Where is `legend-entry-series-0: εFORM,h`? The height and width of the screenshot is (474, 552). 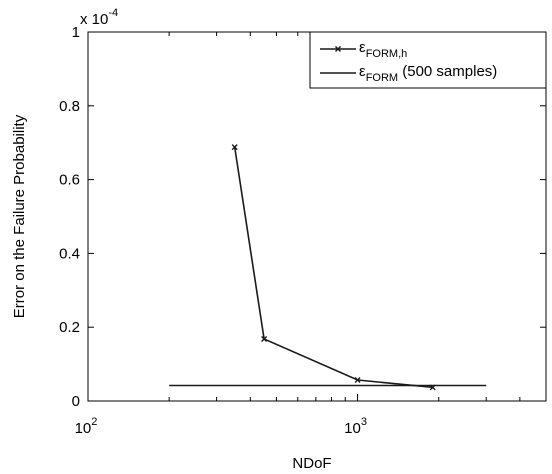
legend-entry-series-0: εFORM,h is located at coordinates (383, 49).